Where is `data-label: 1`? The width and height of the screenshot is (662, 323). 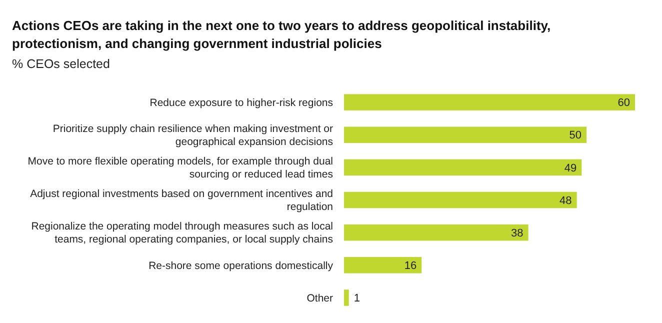
data-label: 1 is located at coordinates (357, 298).